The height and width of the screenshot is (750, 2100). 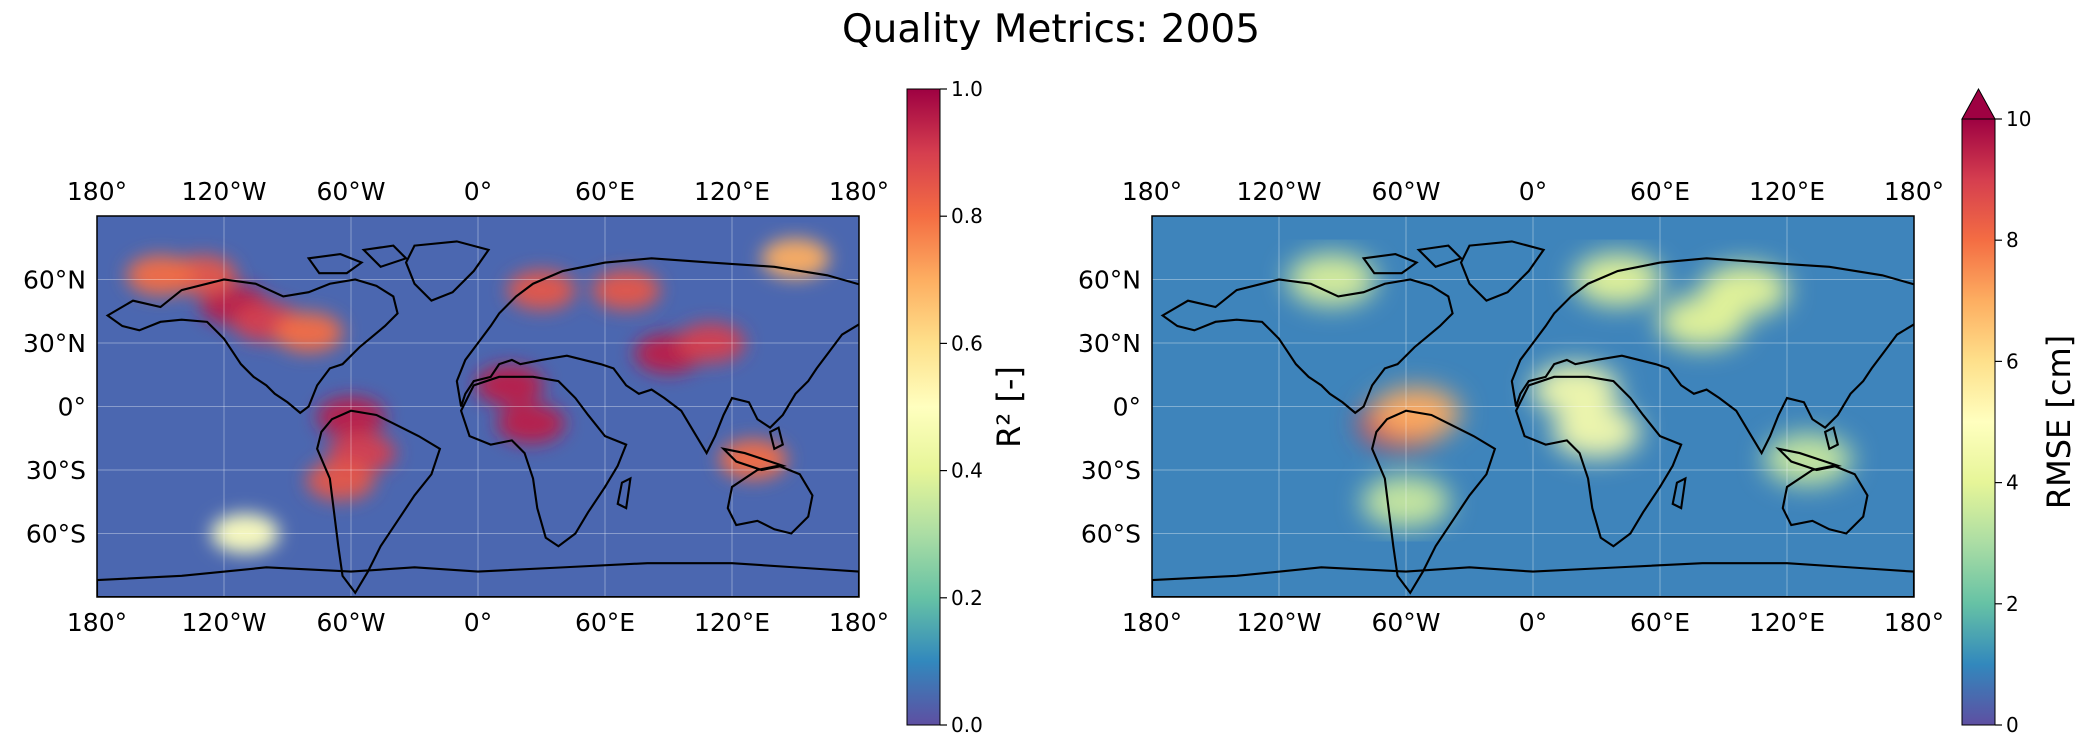 What do you see at coordinates (2012, 361) in the screenshot?
I see `colorbar-tick-label: 6` at bounding box center [2012, 361].